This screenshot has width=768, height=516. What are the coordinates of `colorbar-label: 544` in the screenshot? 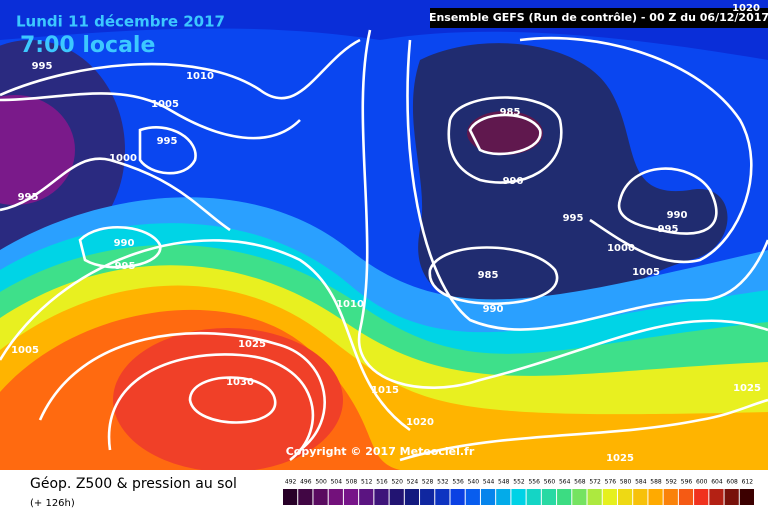 It's located at (489, 482).